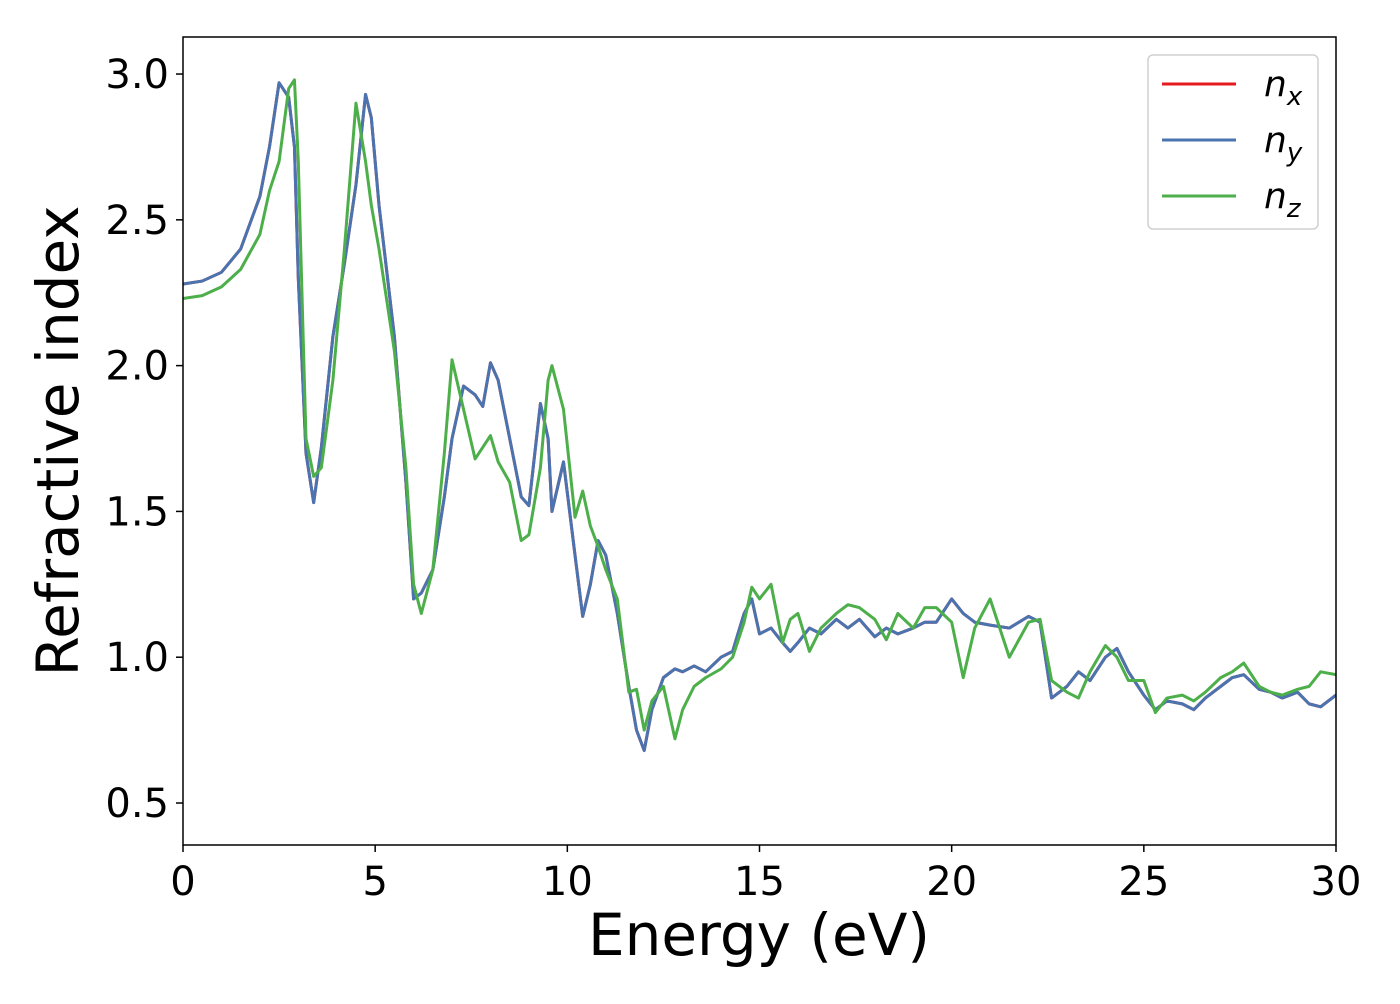 Image resolution: width=1400 pixels, height=1004 pixels. Describe the element at coordinates (137, 658) in the screenshot. I see `y-tick-label: 1.0` at that location.